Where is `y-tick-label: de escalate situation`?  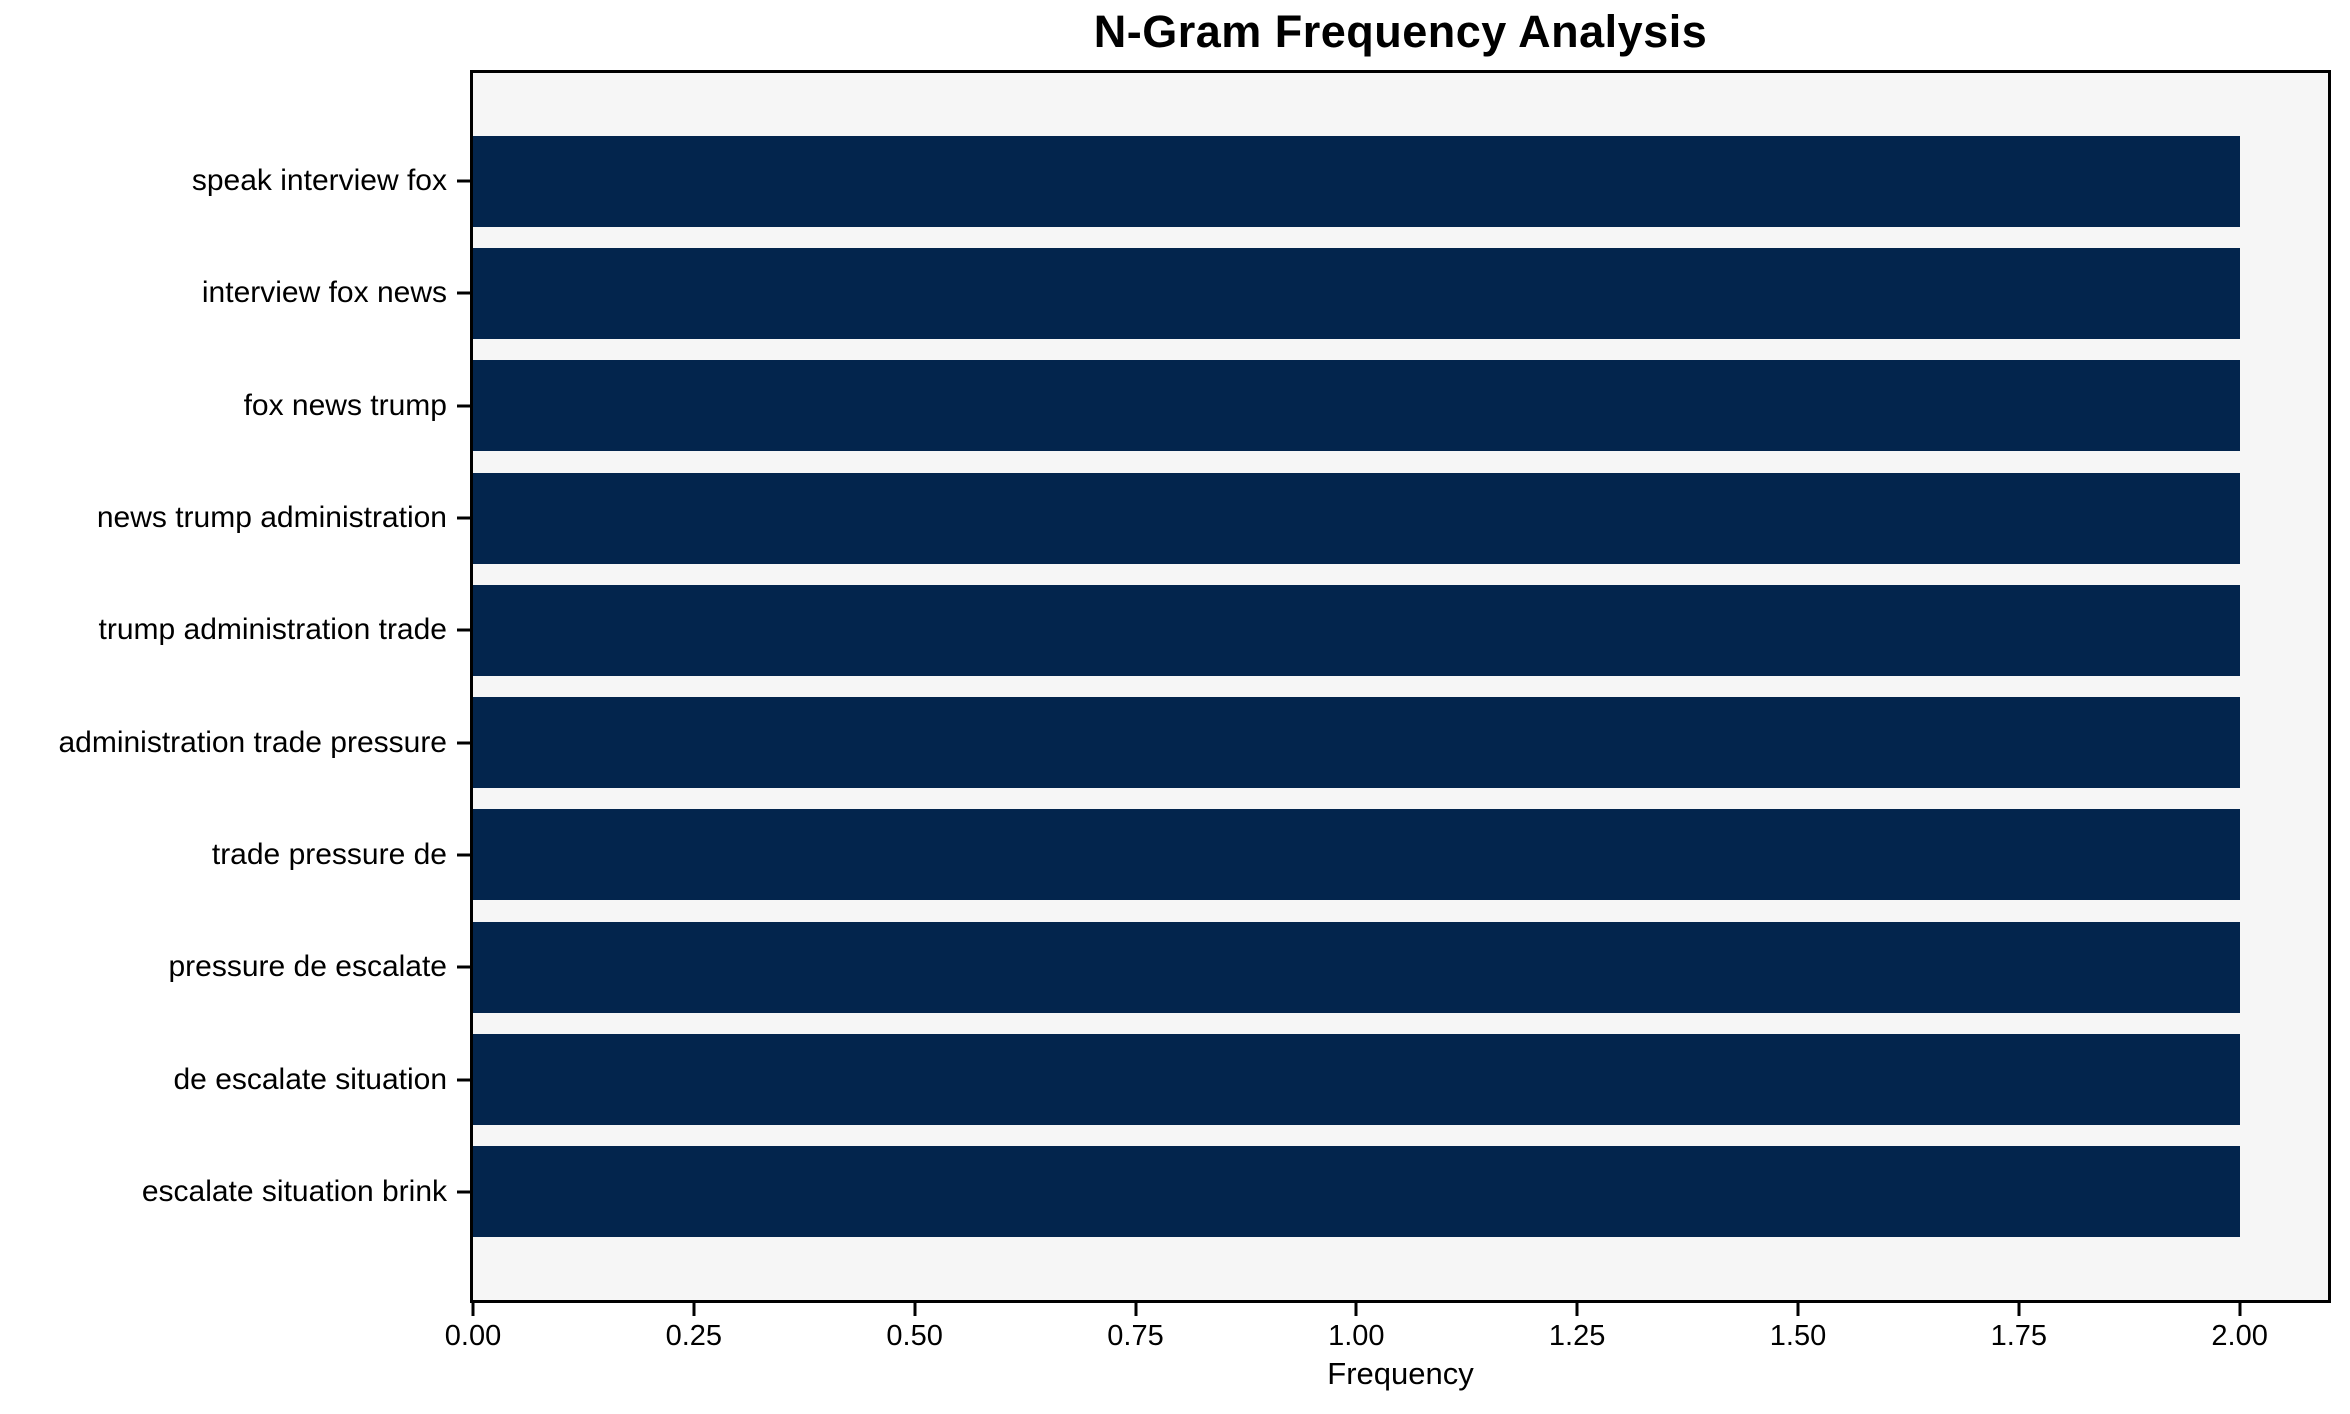 y-tick-label: de escalate situation is located at coordinates (310, 1079).